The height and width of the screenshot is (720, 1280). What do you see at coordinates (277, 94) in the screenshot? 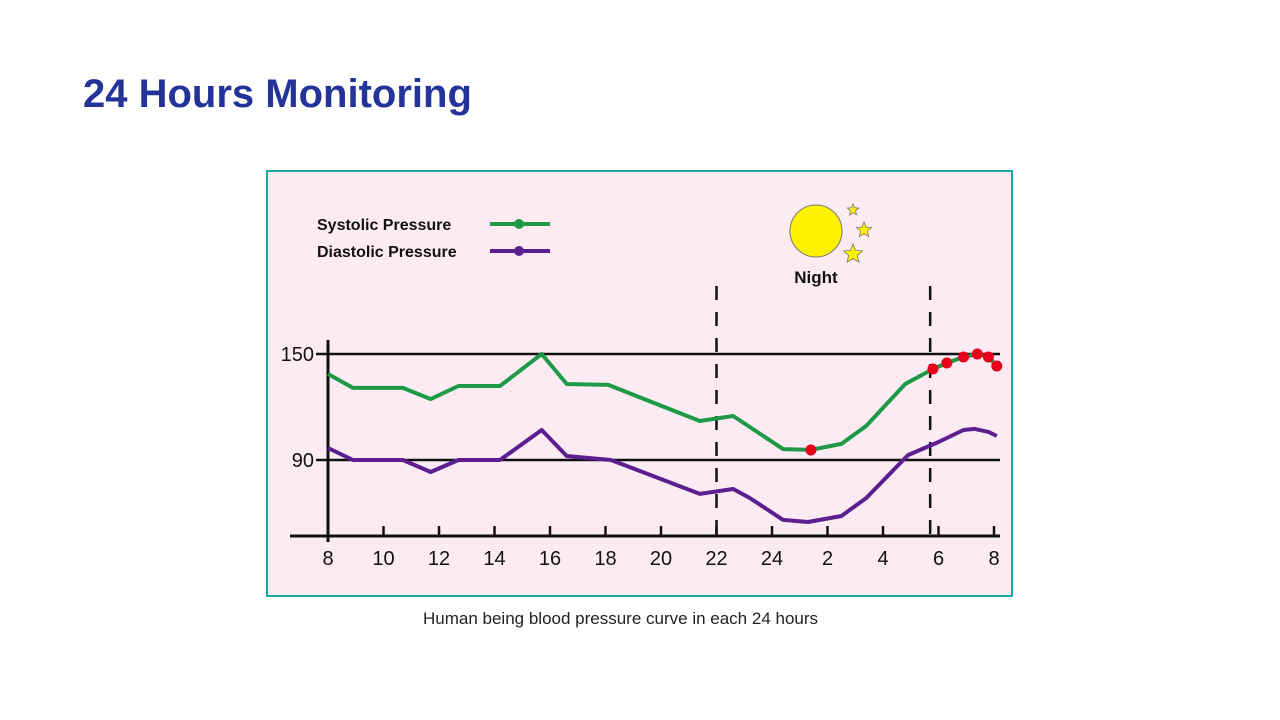
I see `slide-title: 24 Hours Monitoring` at bounding box center [277, 94].